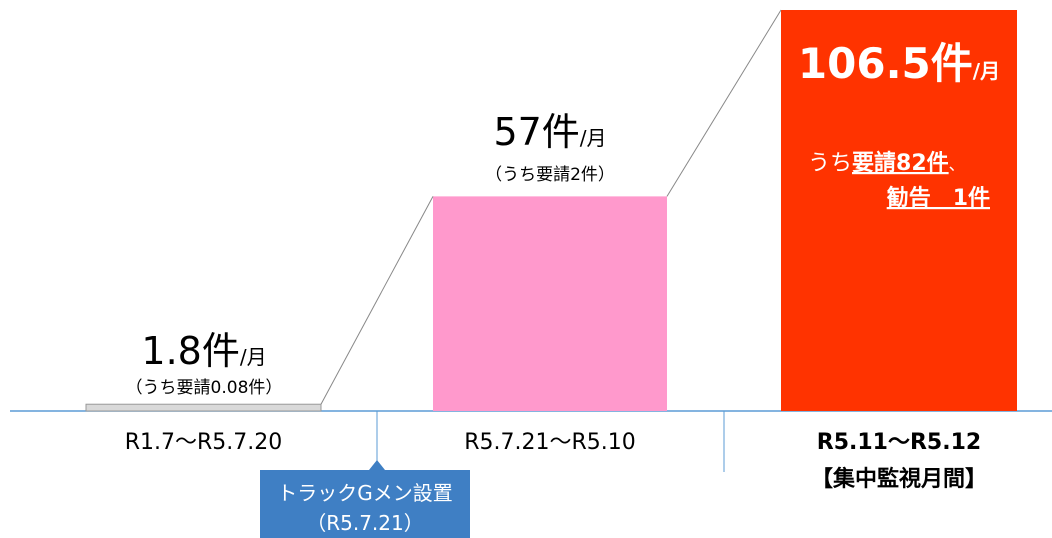 This screenshot has width=1052, height=538. What do you see at coordinates (938, 198) in the screenshot?
I see `breakdown-warning: 勧告 1件` at bounding box center [938, 198].